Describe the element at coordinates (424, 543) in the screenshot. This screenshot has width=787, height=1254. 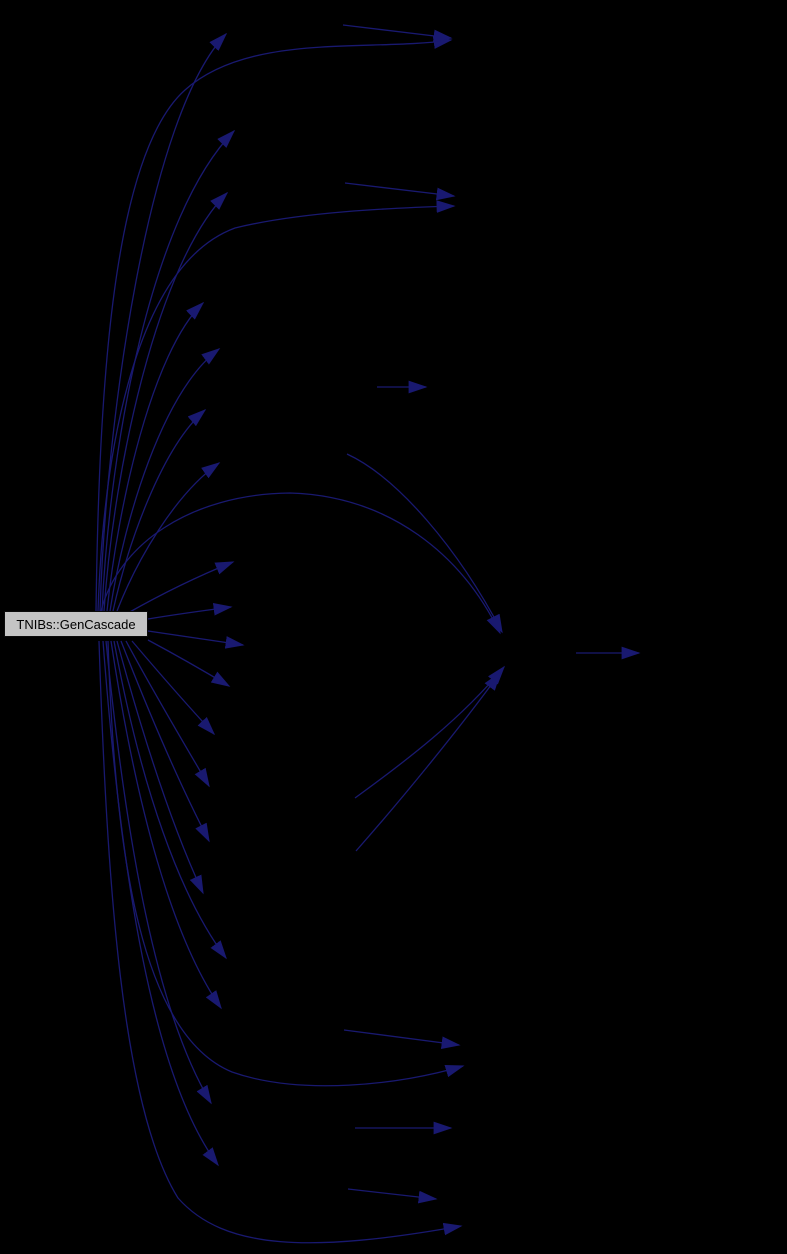
I see `graph-edge-conv-upper` at that location.